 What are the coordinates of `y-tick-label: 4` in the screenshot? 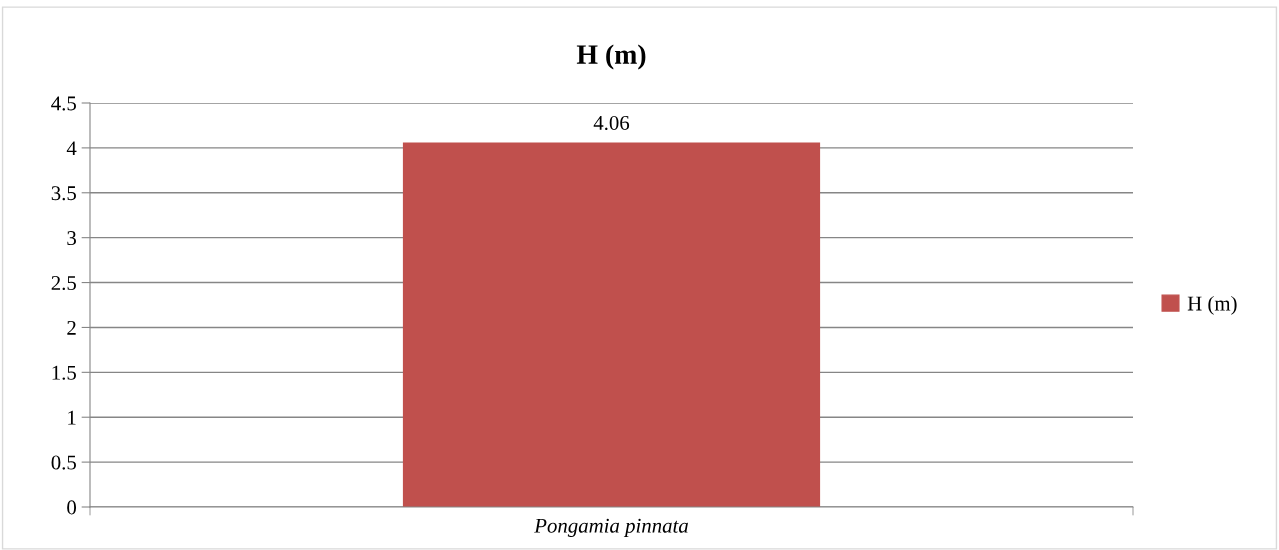 It's located at (71, 148).